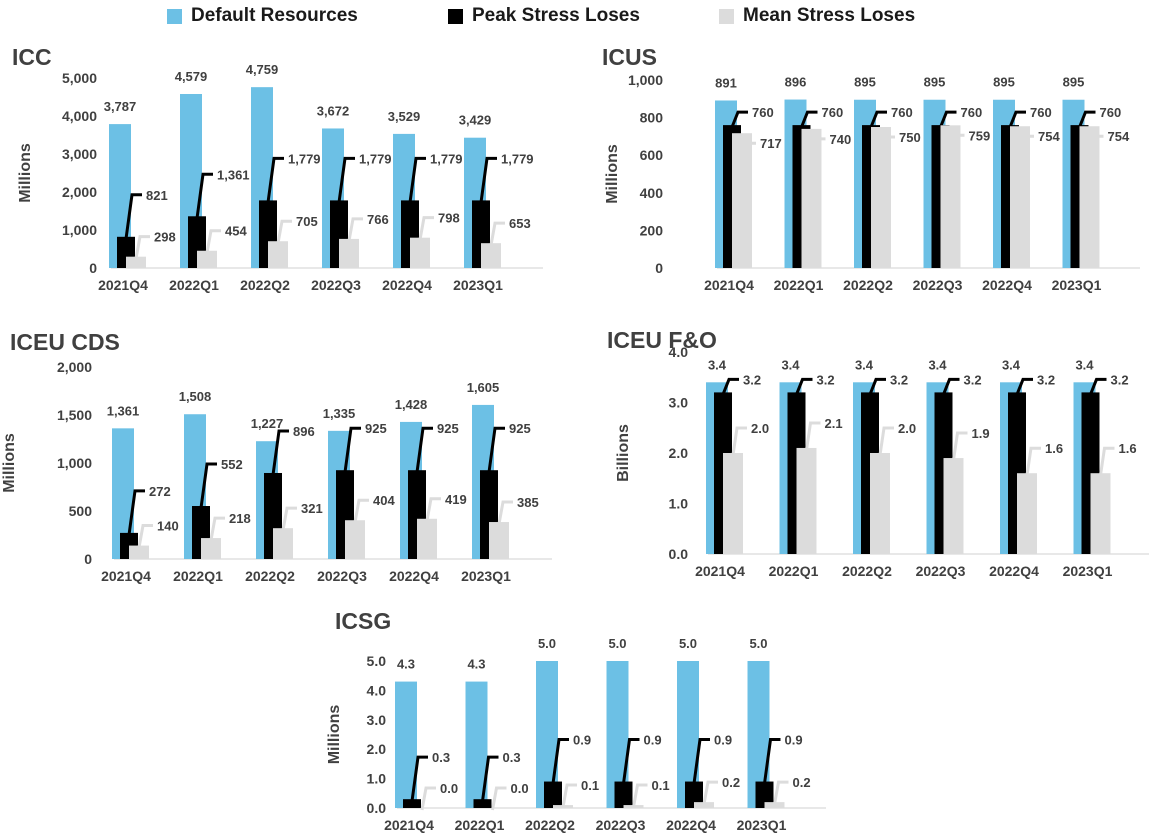 This screenshot has height=839, width=1149. Describe the element at coordinates (333, 110) in the screenshot. I see `data-label-default-resources: 3,672` at that location.